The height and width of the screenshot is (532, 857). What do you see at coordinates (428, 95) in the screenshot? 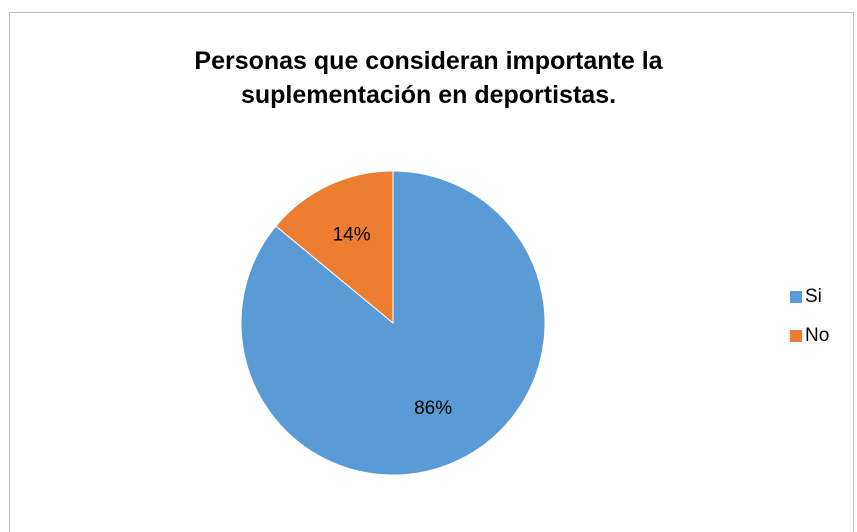
I see `chart-title-line-2: suplementación en deportistas.` at bounding box center [428, 95].